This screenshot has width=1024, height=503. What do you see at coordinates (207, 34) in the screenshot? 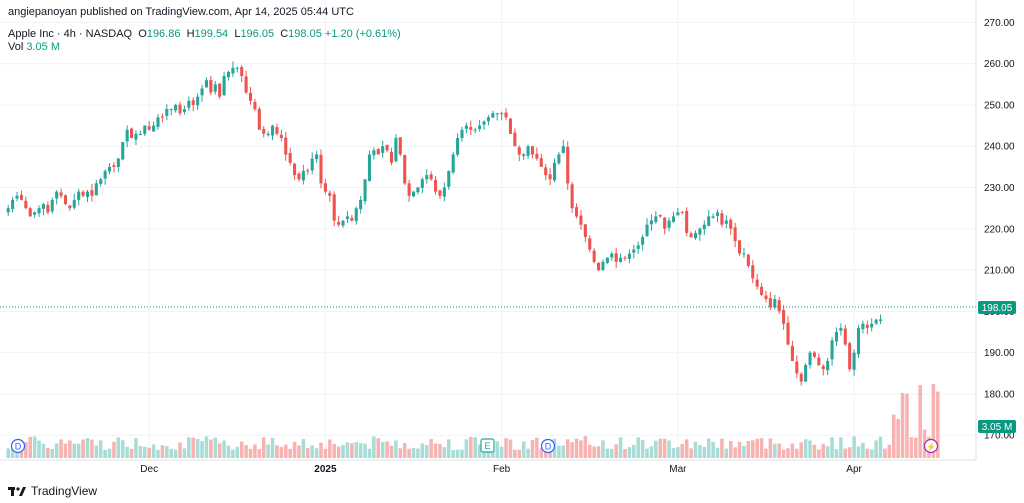
I see `ohlc-high: H199.54` at bounding box center [207, 34].